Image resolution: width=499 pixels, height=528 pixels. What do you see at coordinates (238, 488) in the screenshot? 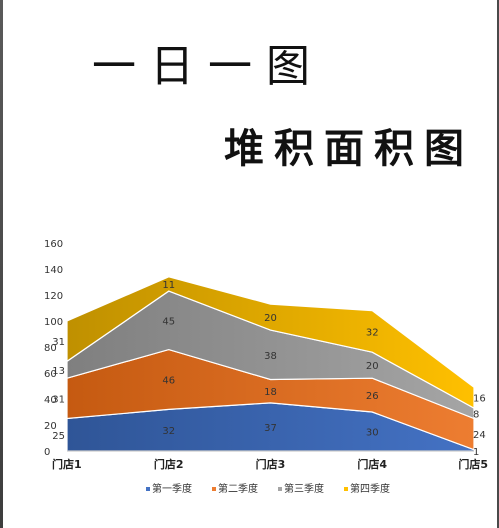
I see `legend-label: 第二季度` at bounding box center [238, 488].